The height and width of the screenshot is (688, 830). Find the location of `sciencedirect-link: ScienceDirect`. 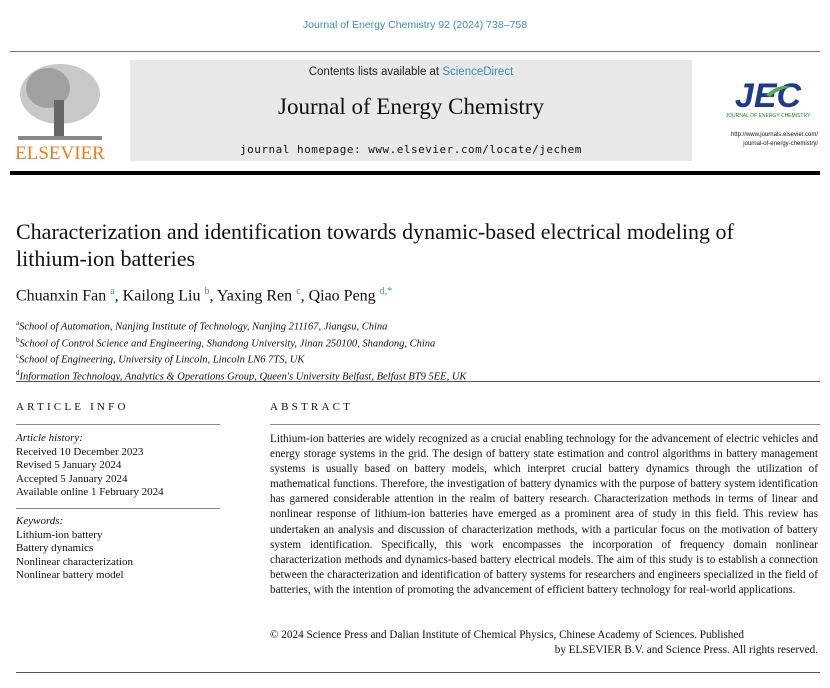

sciencedirect-link: ScienceDirect is located at coordinates (478, 72).